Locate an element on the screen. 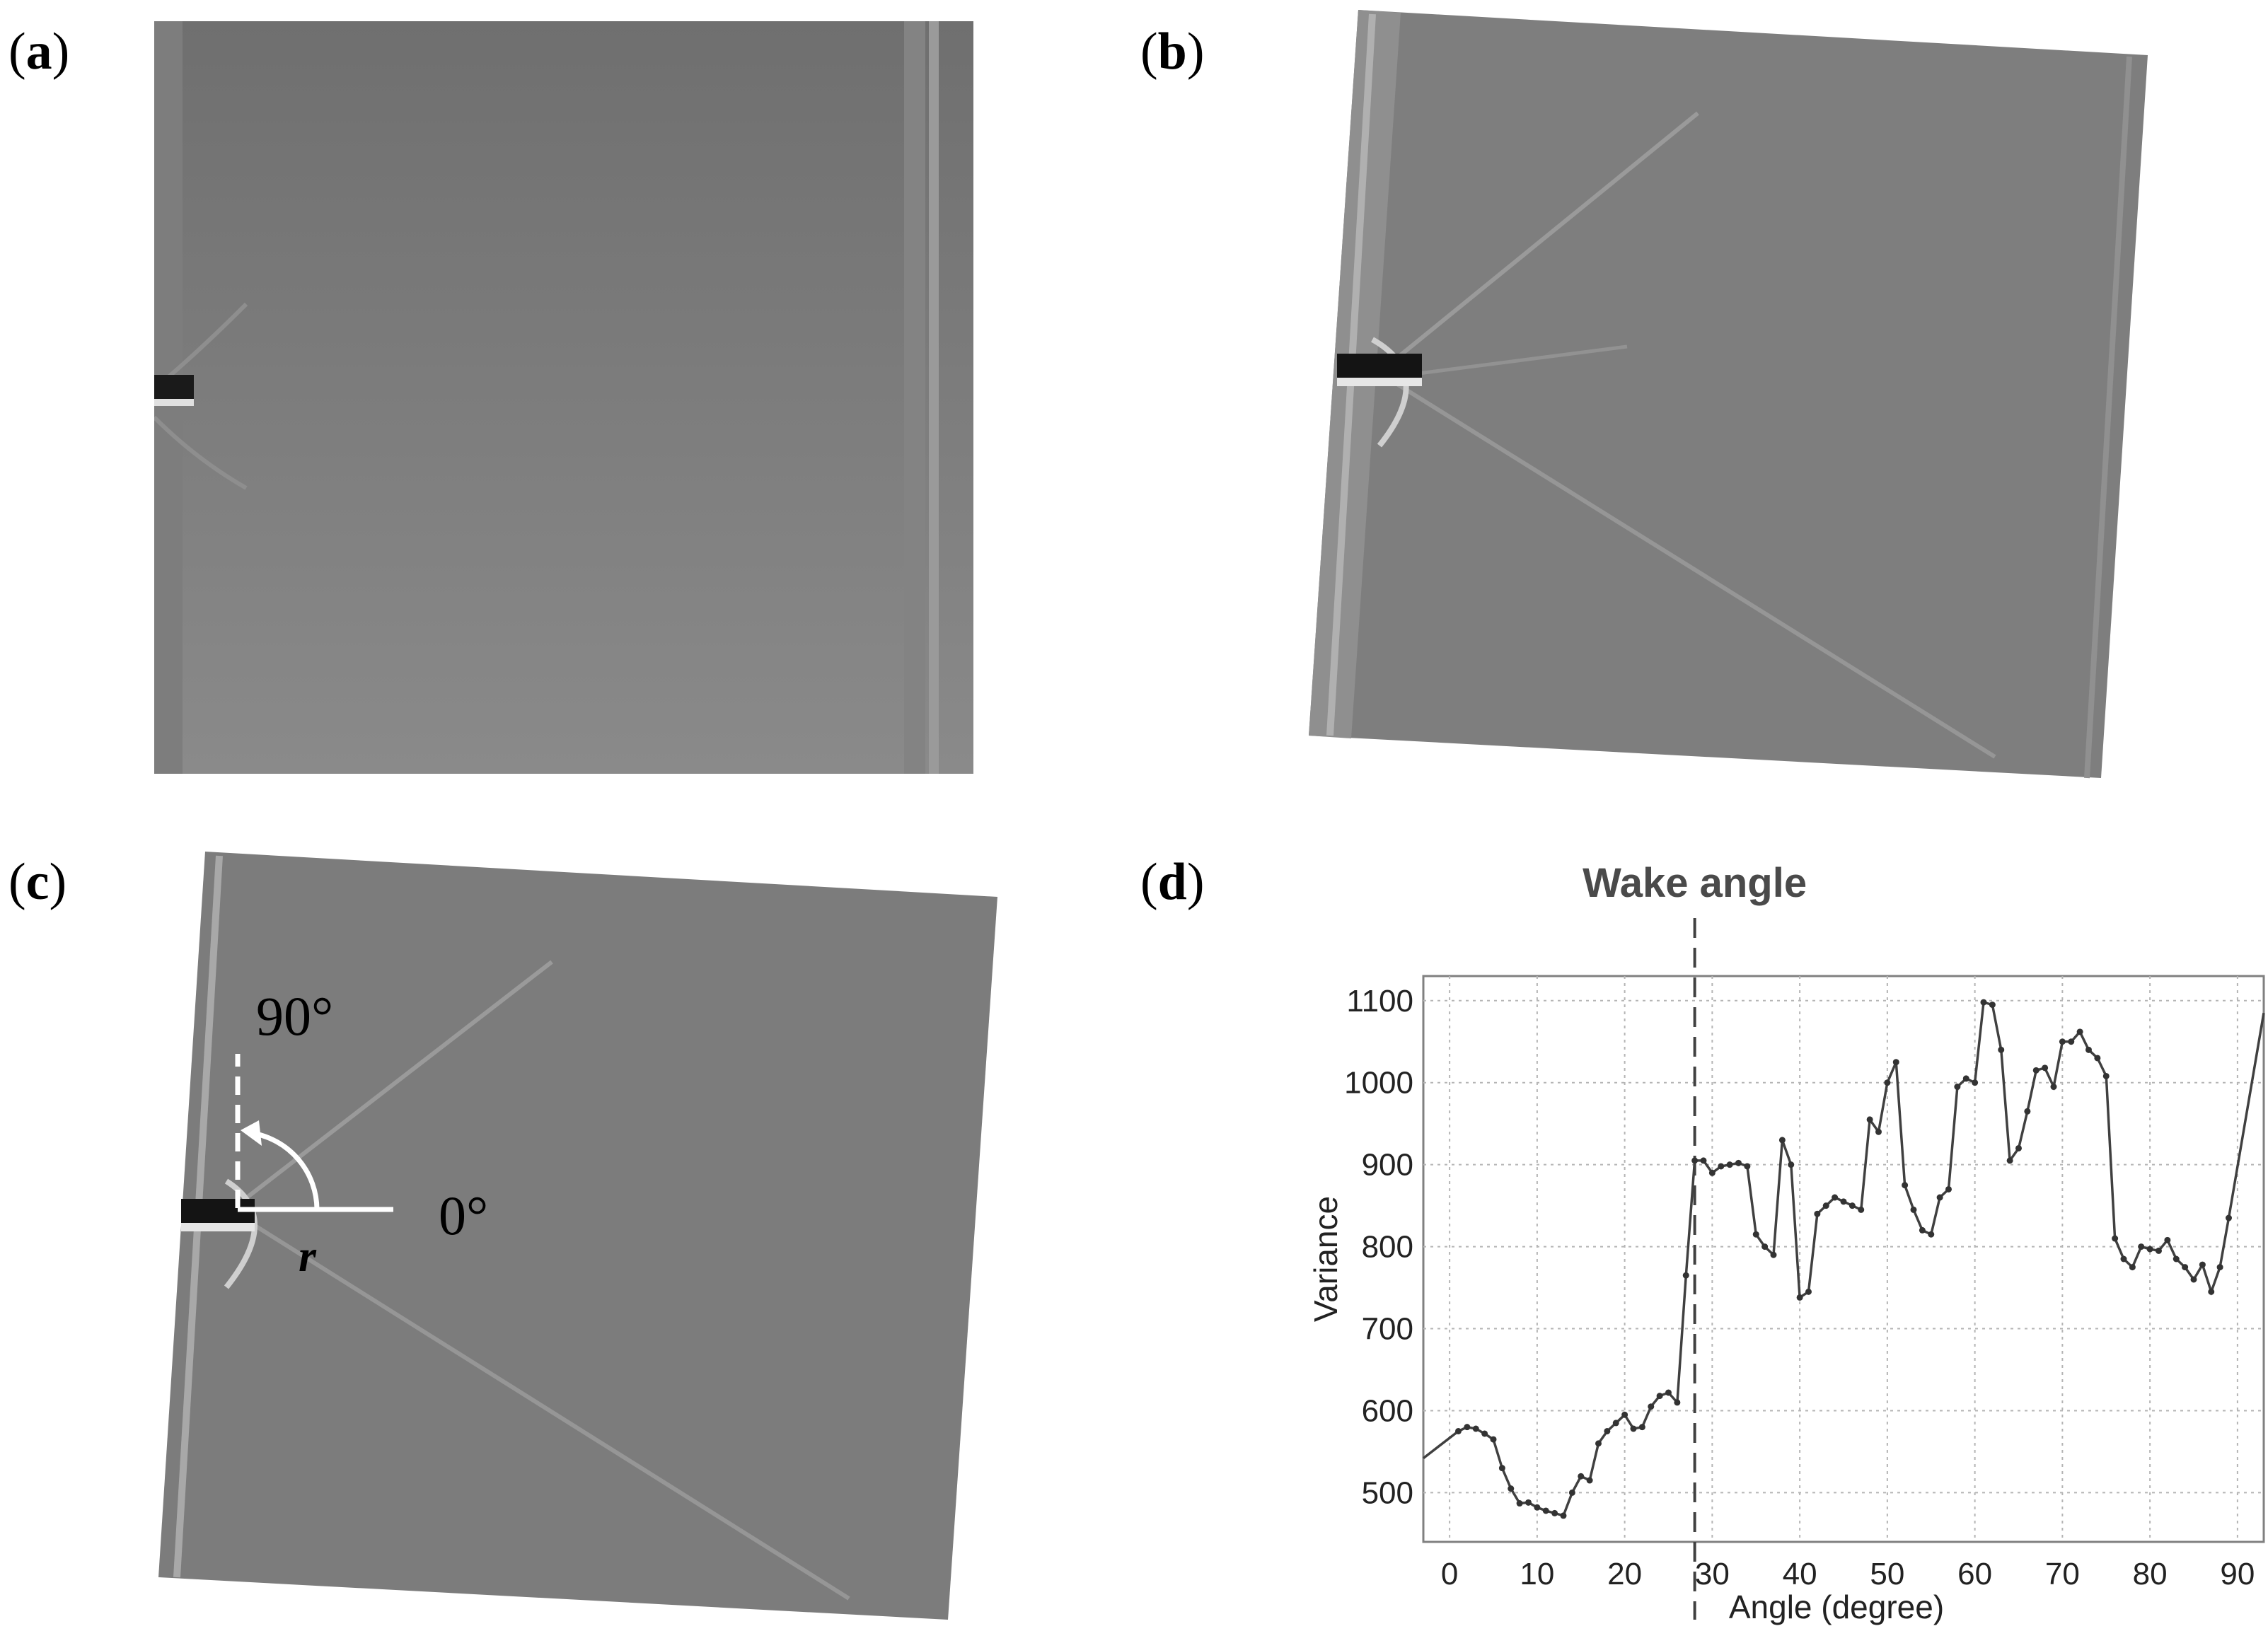  plot-frame is located at coordinates (1843, 1259).